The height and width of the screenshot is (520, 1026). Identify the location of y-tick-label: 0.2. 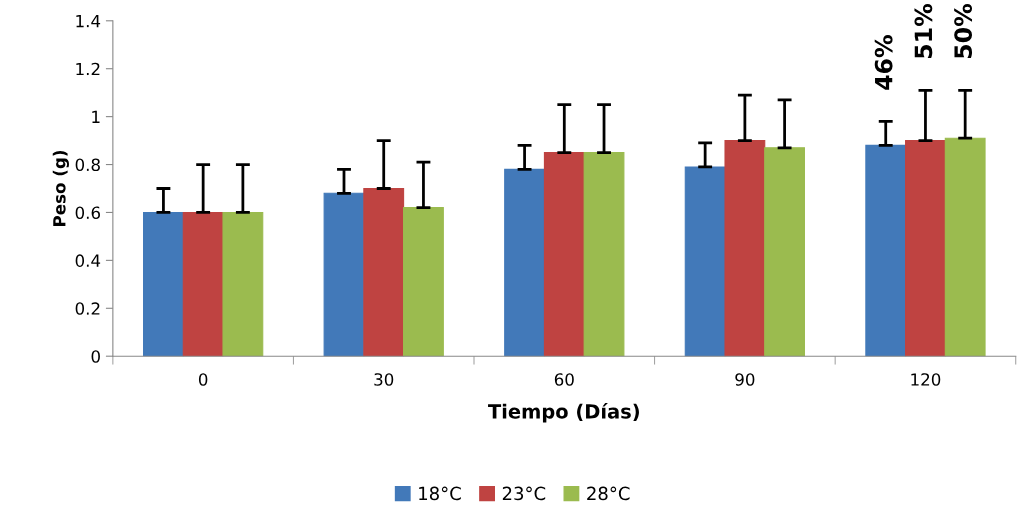
(87, 308).